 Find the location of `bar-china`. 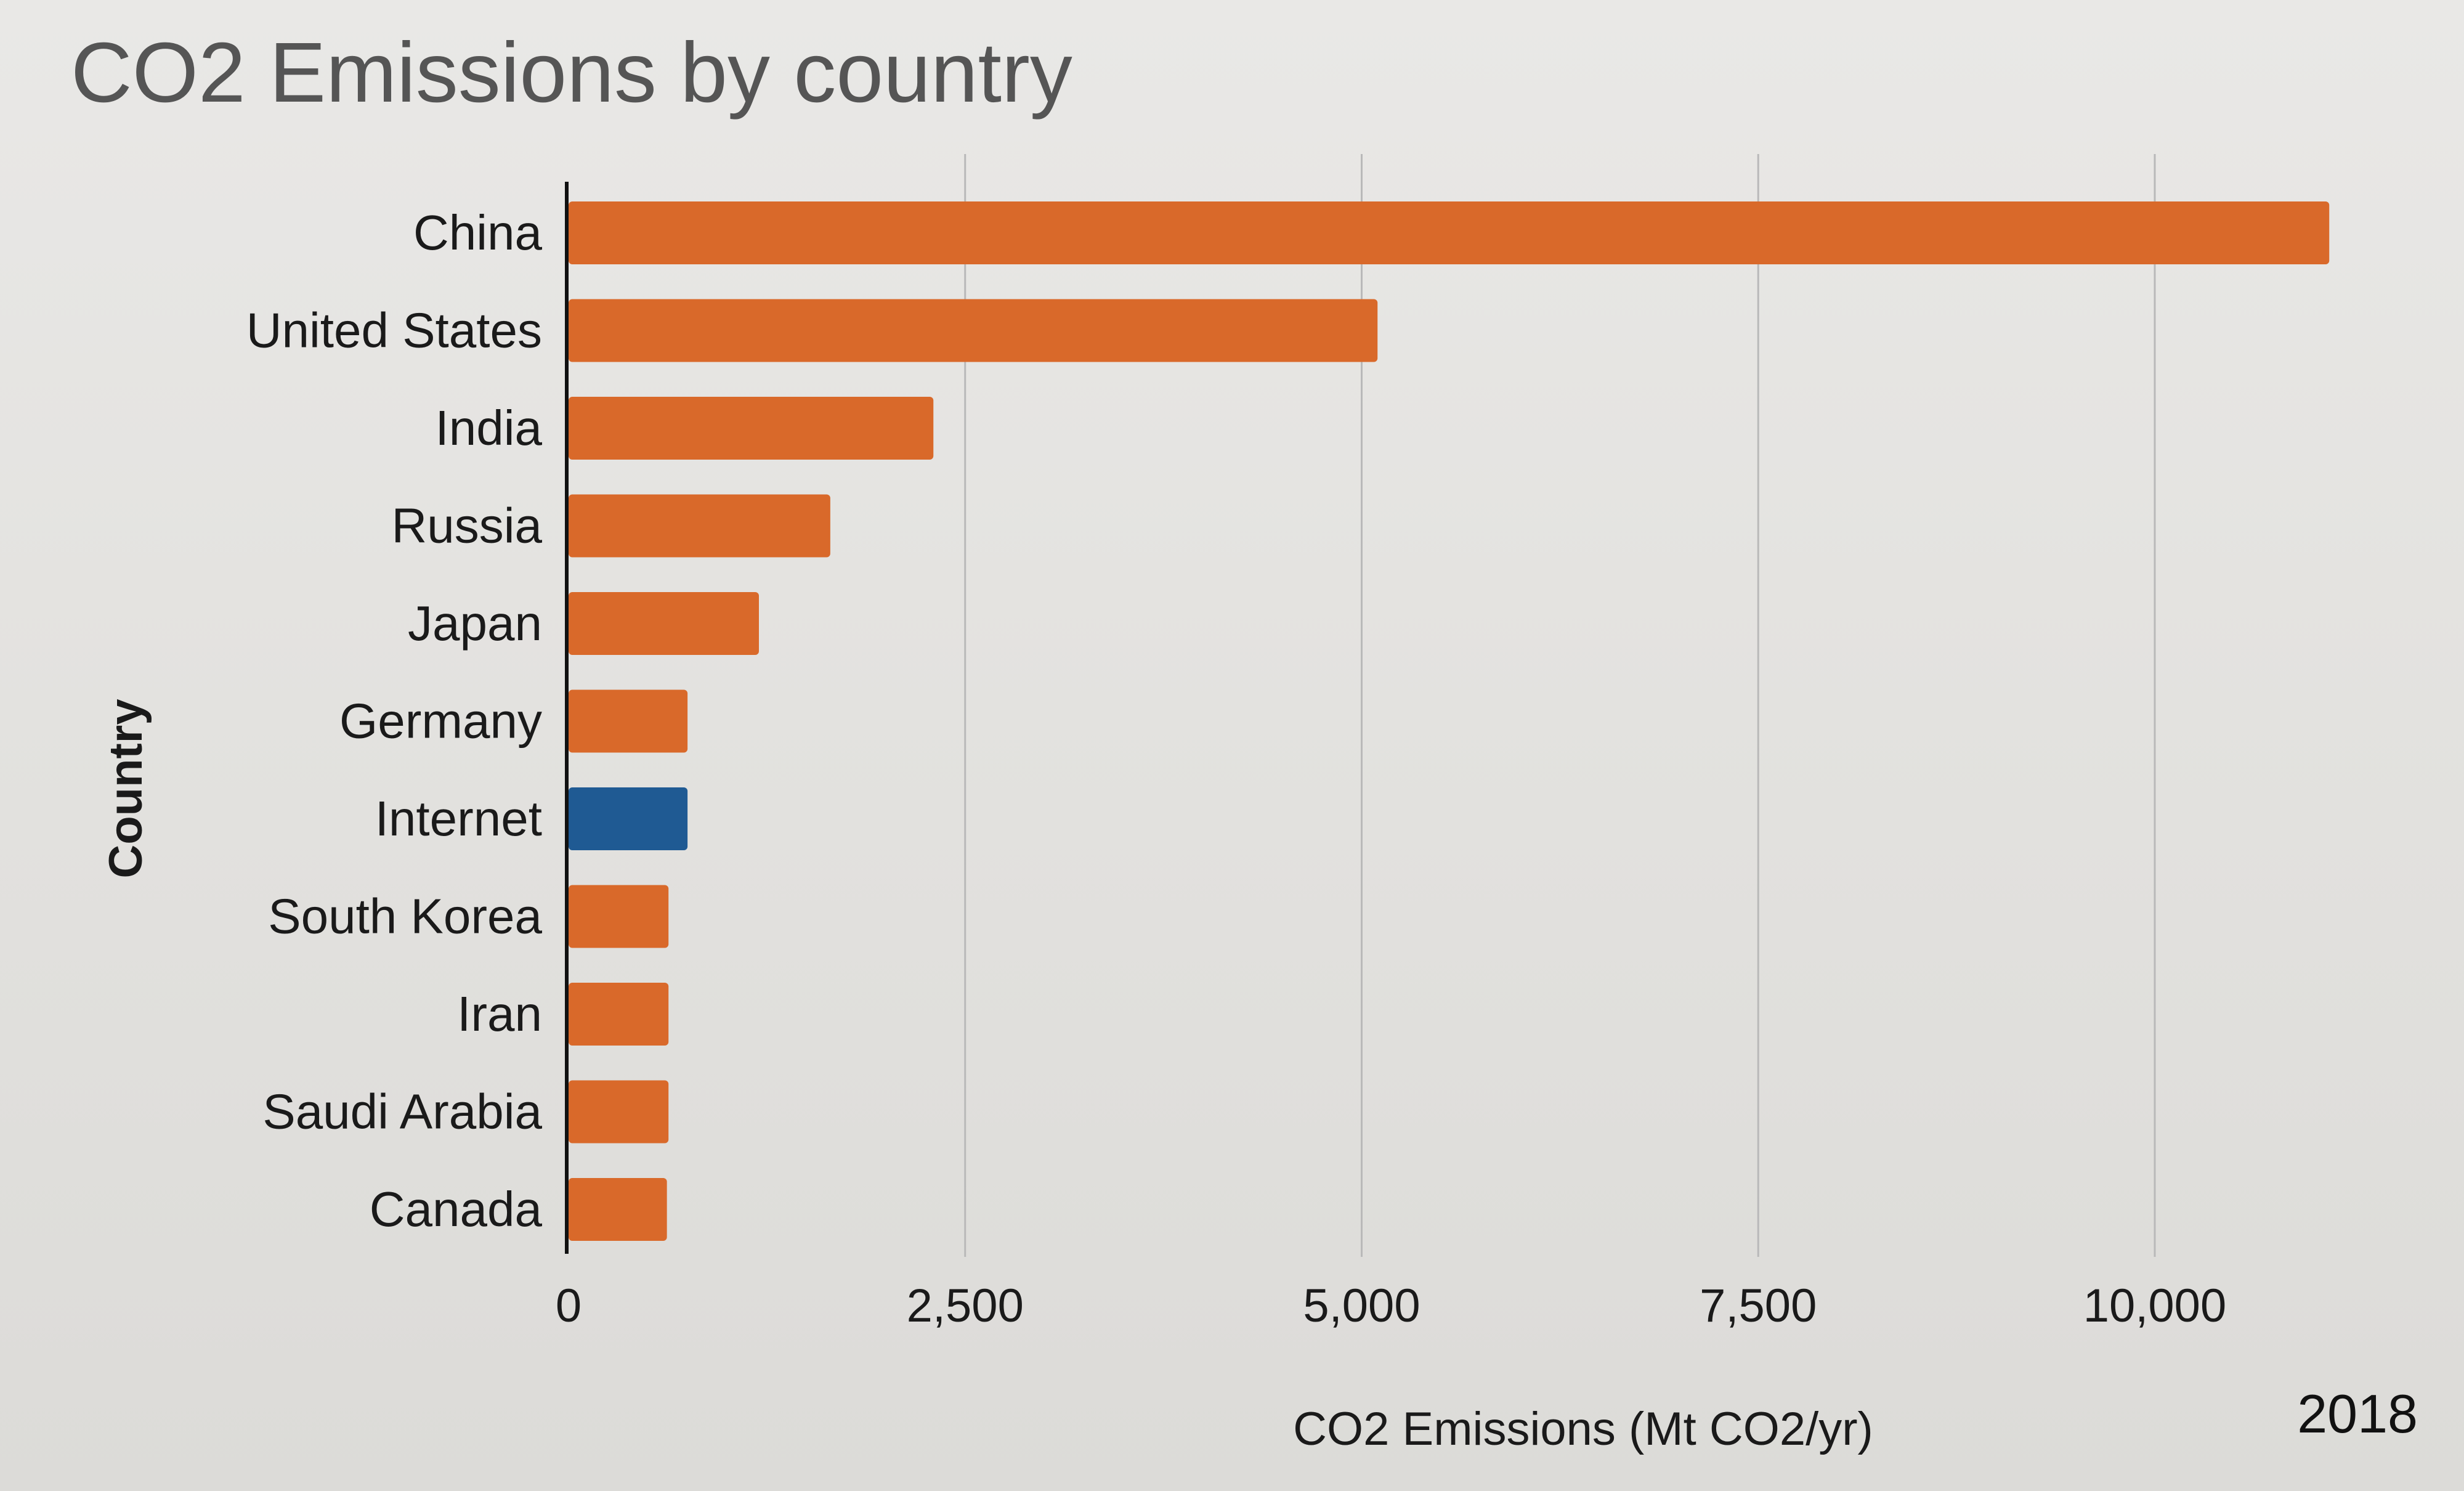

bar-china is located at coordinates (1449, 233).